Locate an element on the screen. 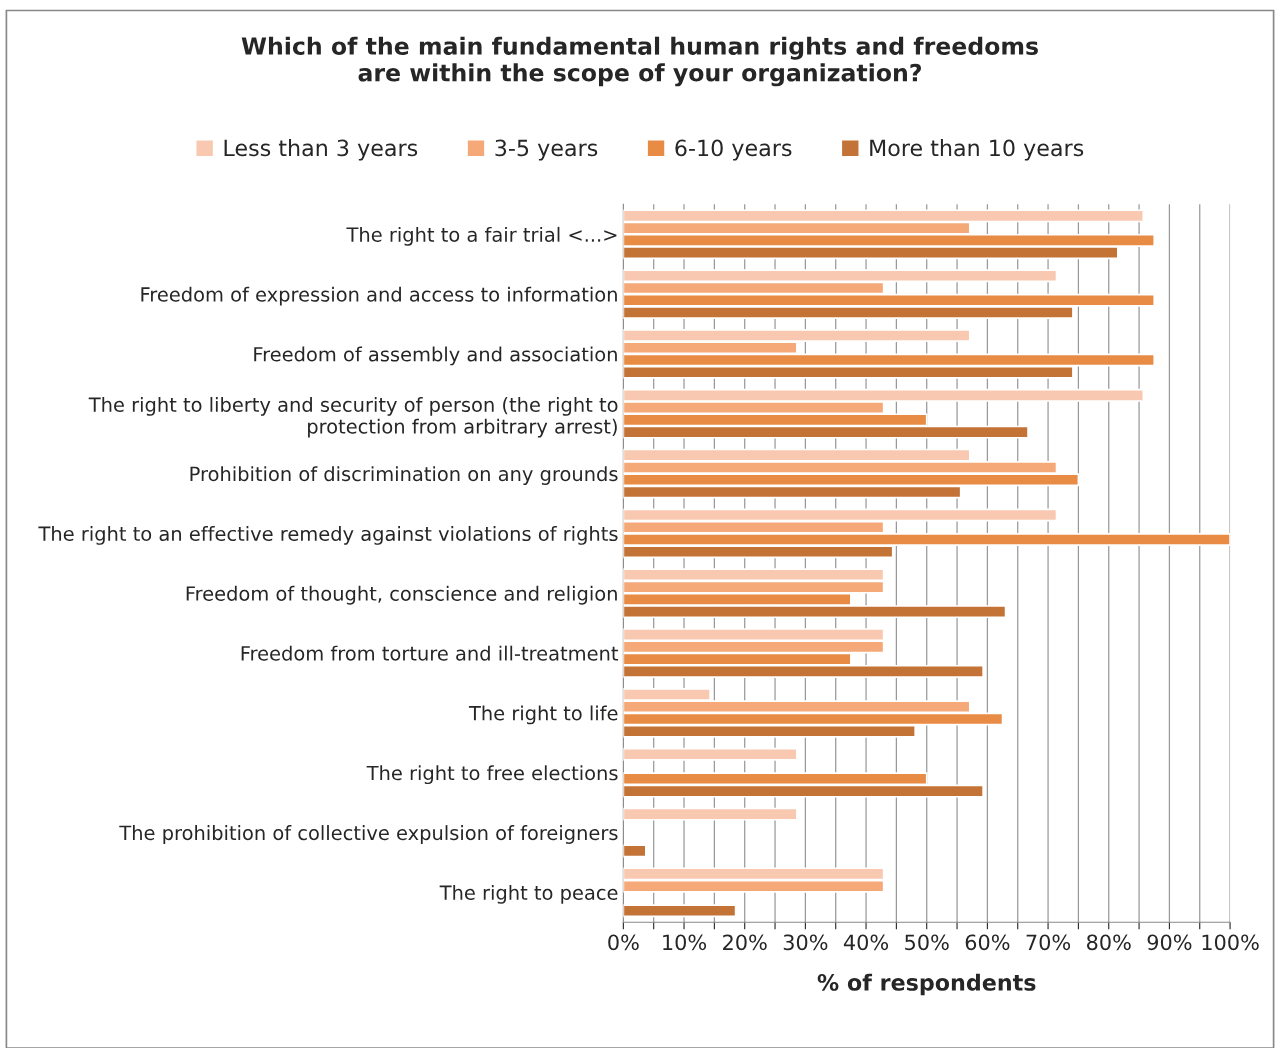 The height and width of the screenshot is (1048, 1280). y-tick-label: The right to an effective remedy against violations of rights is located at coordinates (328, 535).